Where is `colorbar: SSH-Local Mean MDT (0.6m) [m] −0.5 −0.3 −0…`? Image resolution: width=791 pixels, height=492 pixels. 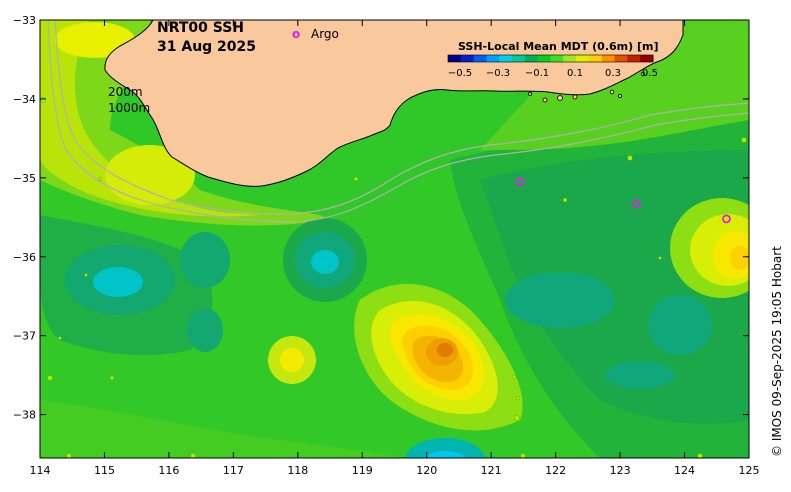 colorbar: SSH-Local Mean MDT (0.6m) [m] −0.5 −0.3 −0… is located at coordinates (552, 59).